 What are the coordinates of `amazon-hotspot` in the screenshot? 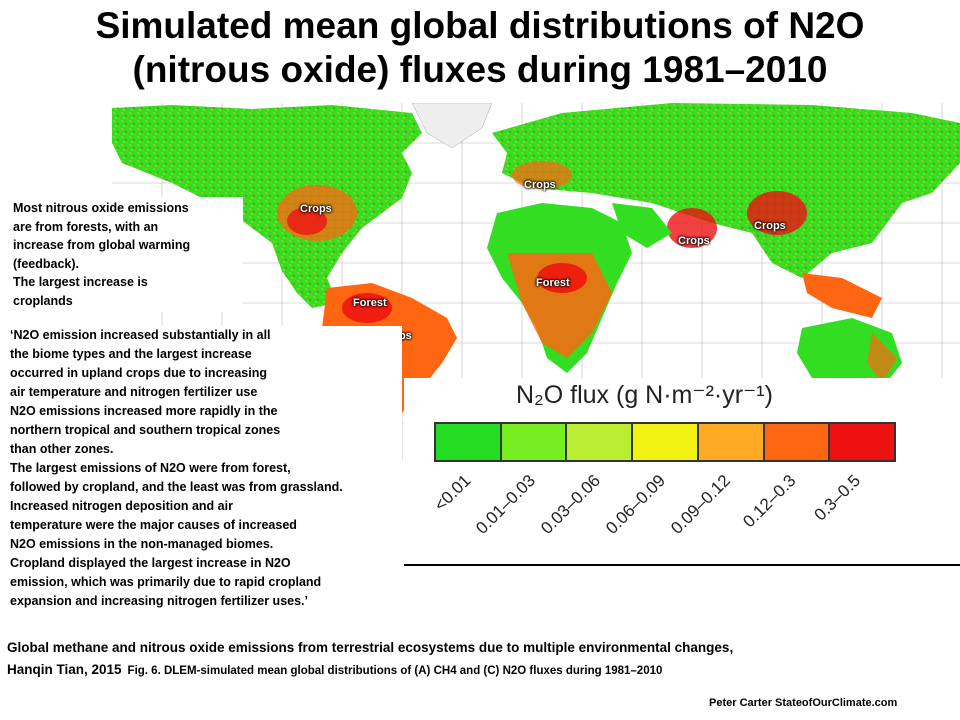 It's located at (367, 308).